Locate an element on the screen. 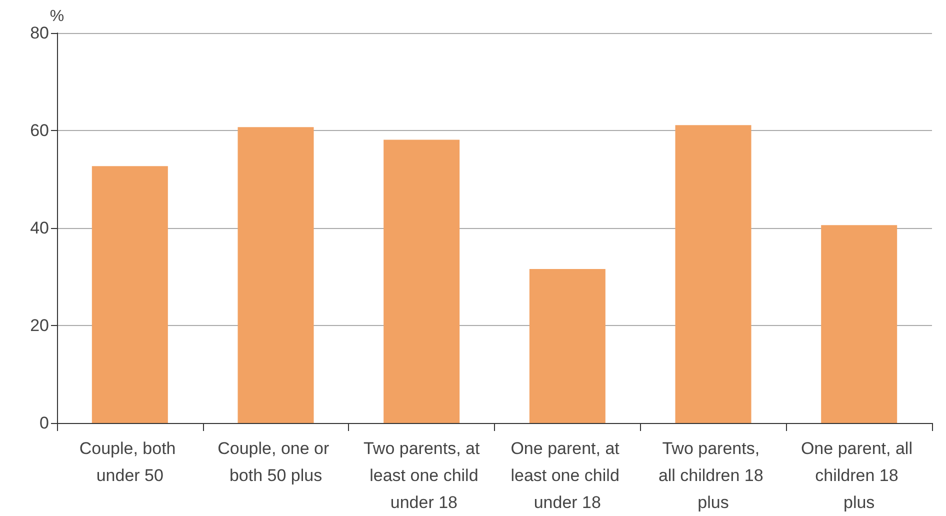 The width and height of the screenshot is (946, 516). x-tick-label: One parent, at least one child under 18 is located at coordinates (567, 475).